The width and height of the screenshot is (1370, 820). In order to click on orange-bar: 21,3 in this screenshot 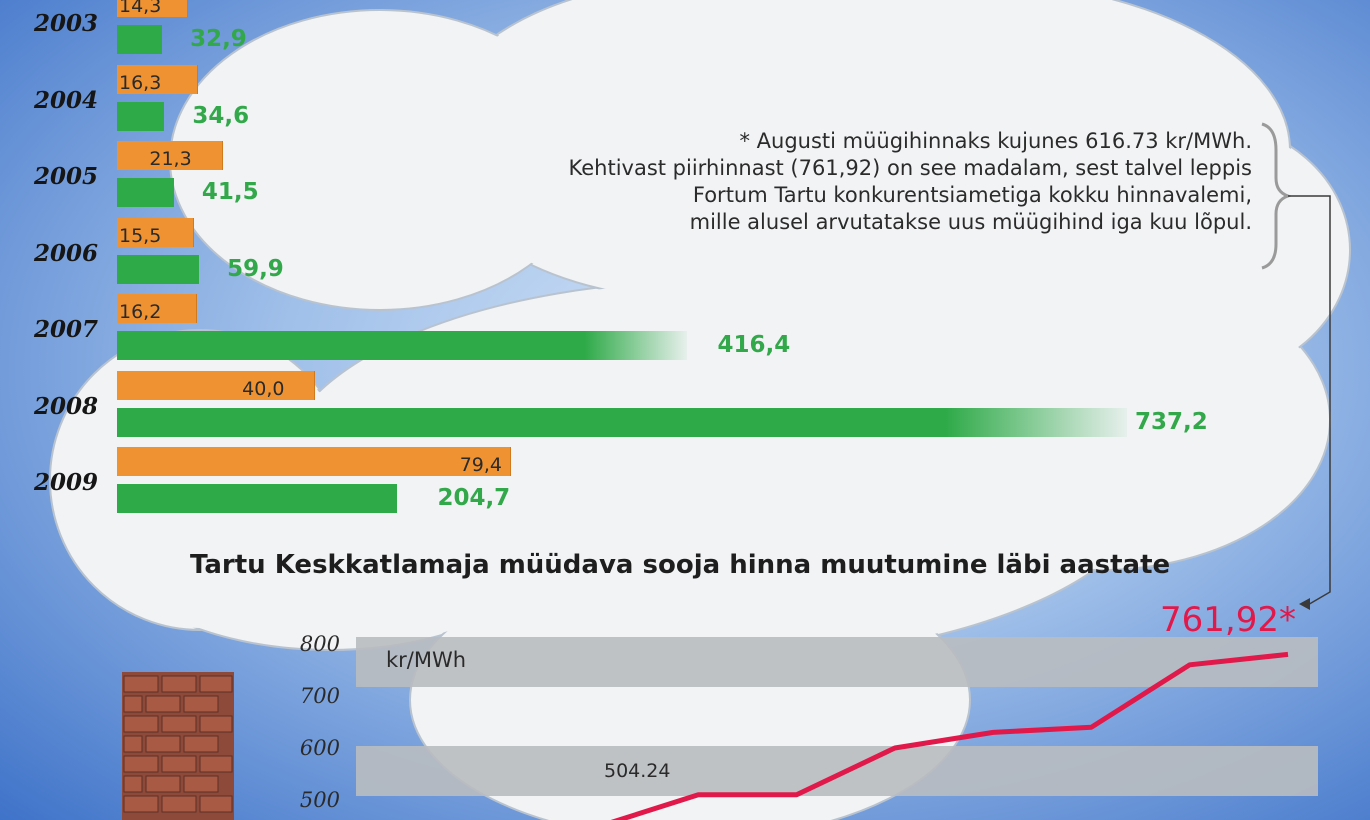, I will do `click(170, 155)`.